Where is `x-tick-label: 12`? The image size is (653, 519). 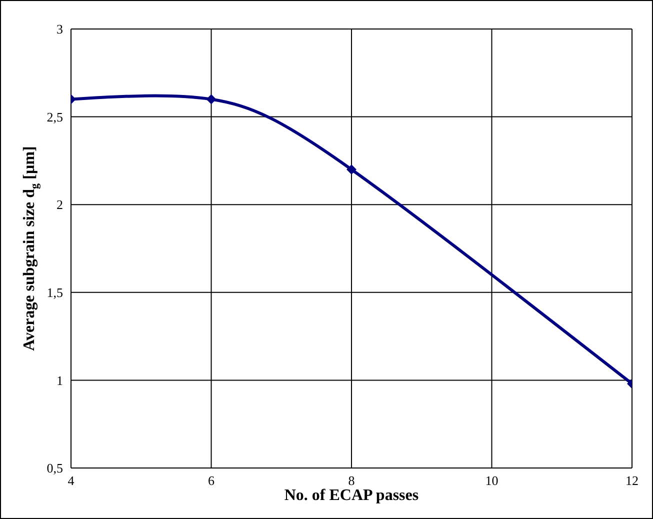
x-tick-label: 12 is located at coordinates (632, 480).